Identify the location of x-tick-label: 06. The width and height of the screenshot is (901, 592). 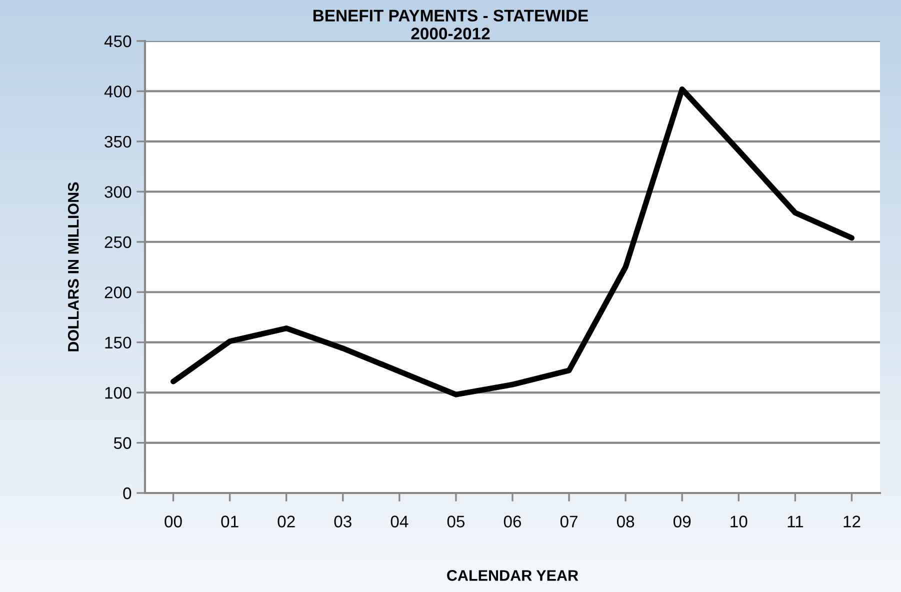
(513, 522).